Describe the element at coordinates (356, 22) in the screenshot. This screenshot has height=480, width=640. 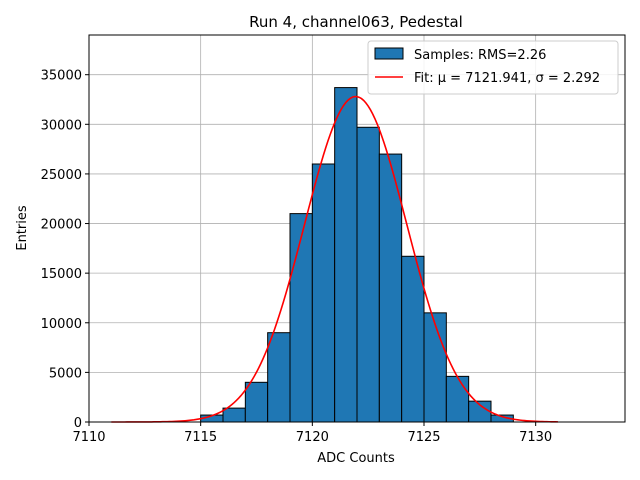
I see `chart-title: Run 4, channel063, Pedestal` at that location.